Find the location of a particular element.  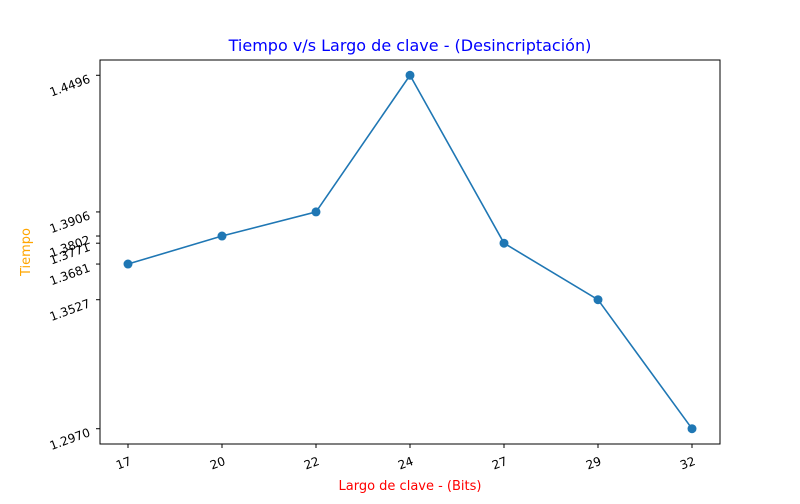

x-axis-ticks: 17 20 22 24 27 29 32 is located at coordinates (405, 458).